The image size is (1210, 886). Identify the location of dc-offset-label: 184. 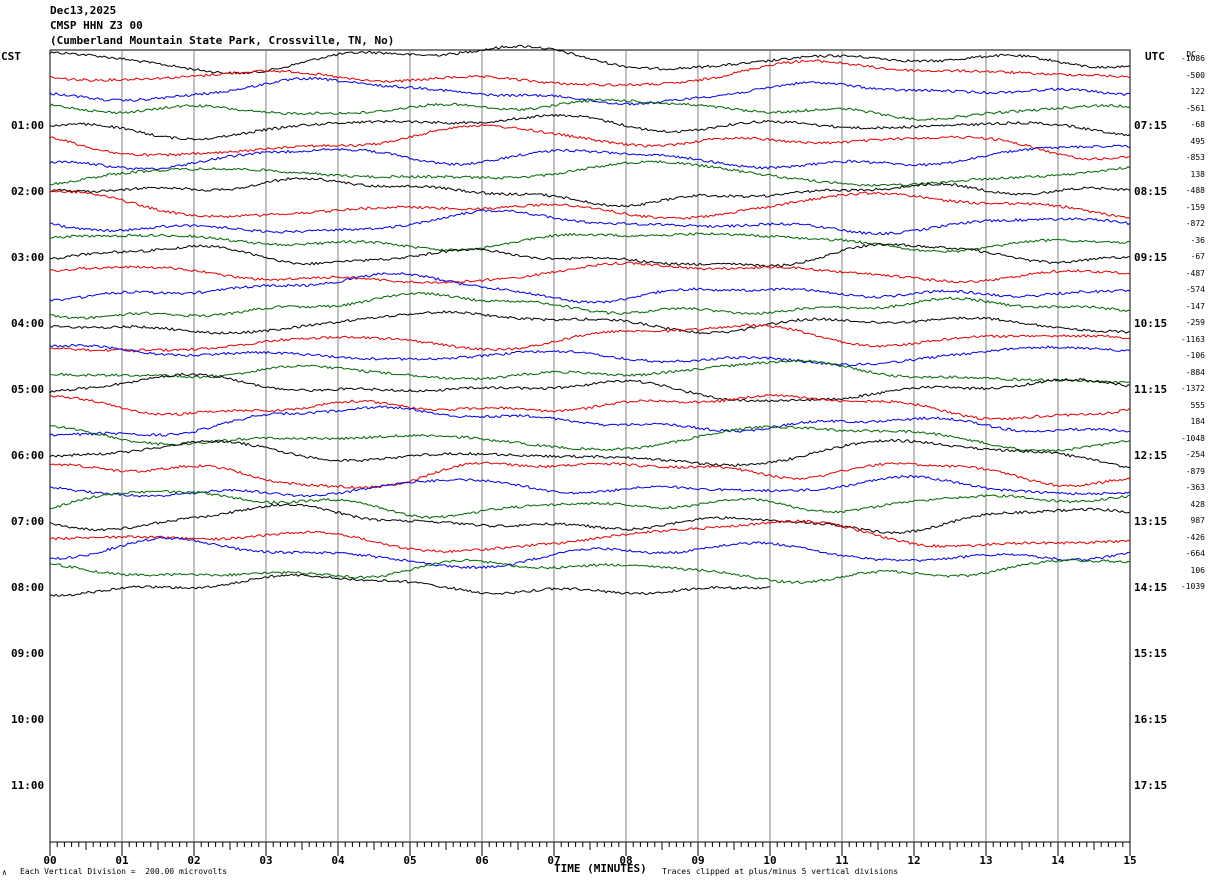
(1197, 421).